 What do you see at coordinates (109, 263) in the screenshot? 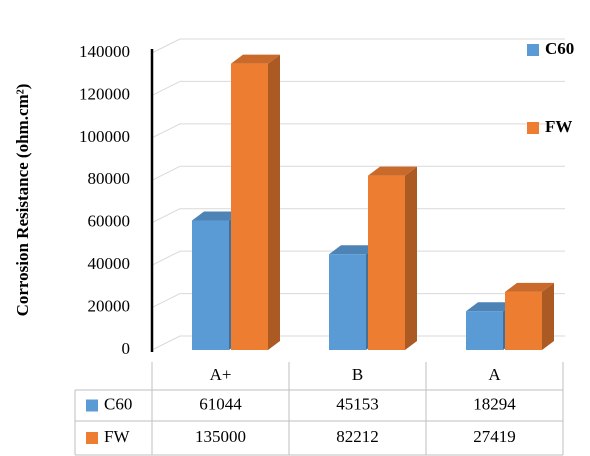
I see `y-tick-label: 40000` at bounding box center [109, 263].